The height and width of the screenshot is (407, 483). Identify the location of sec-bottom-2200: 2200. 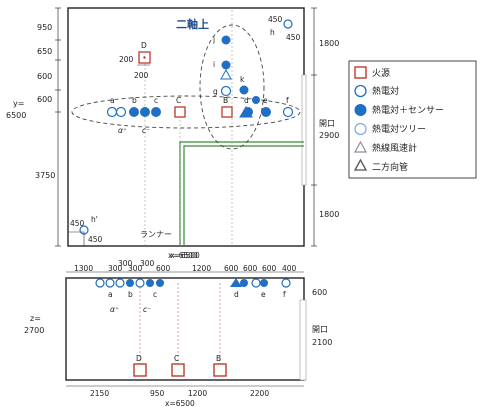
(259, 393).